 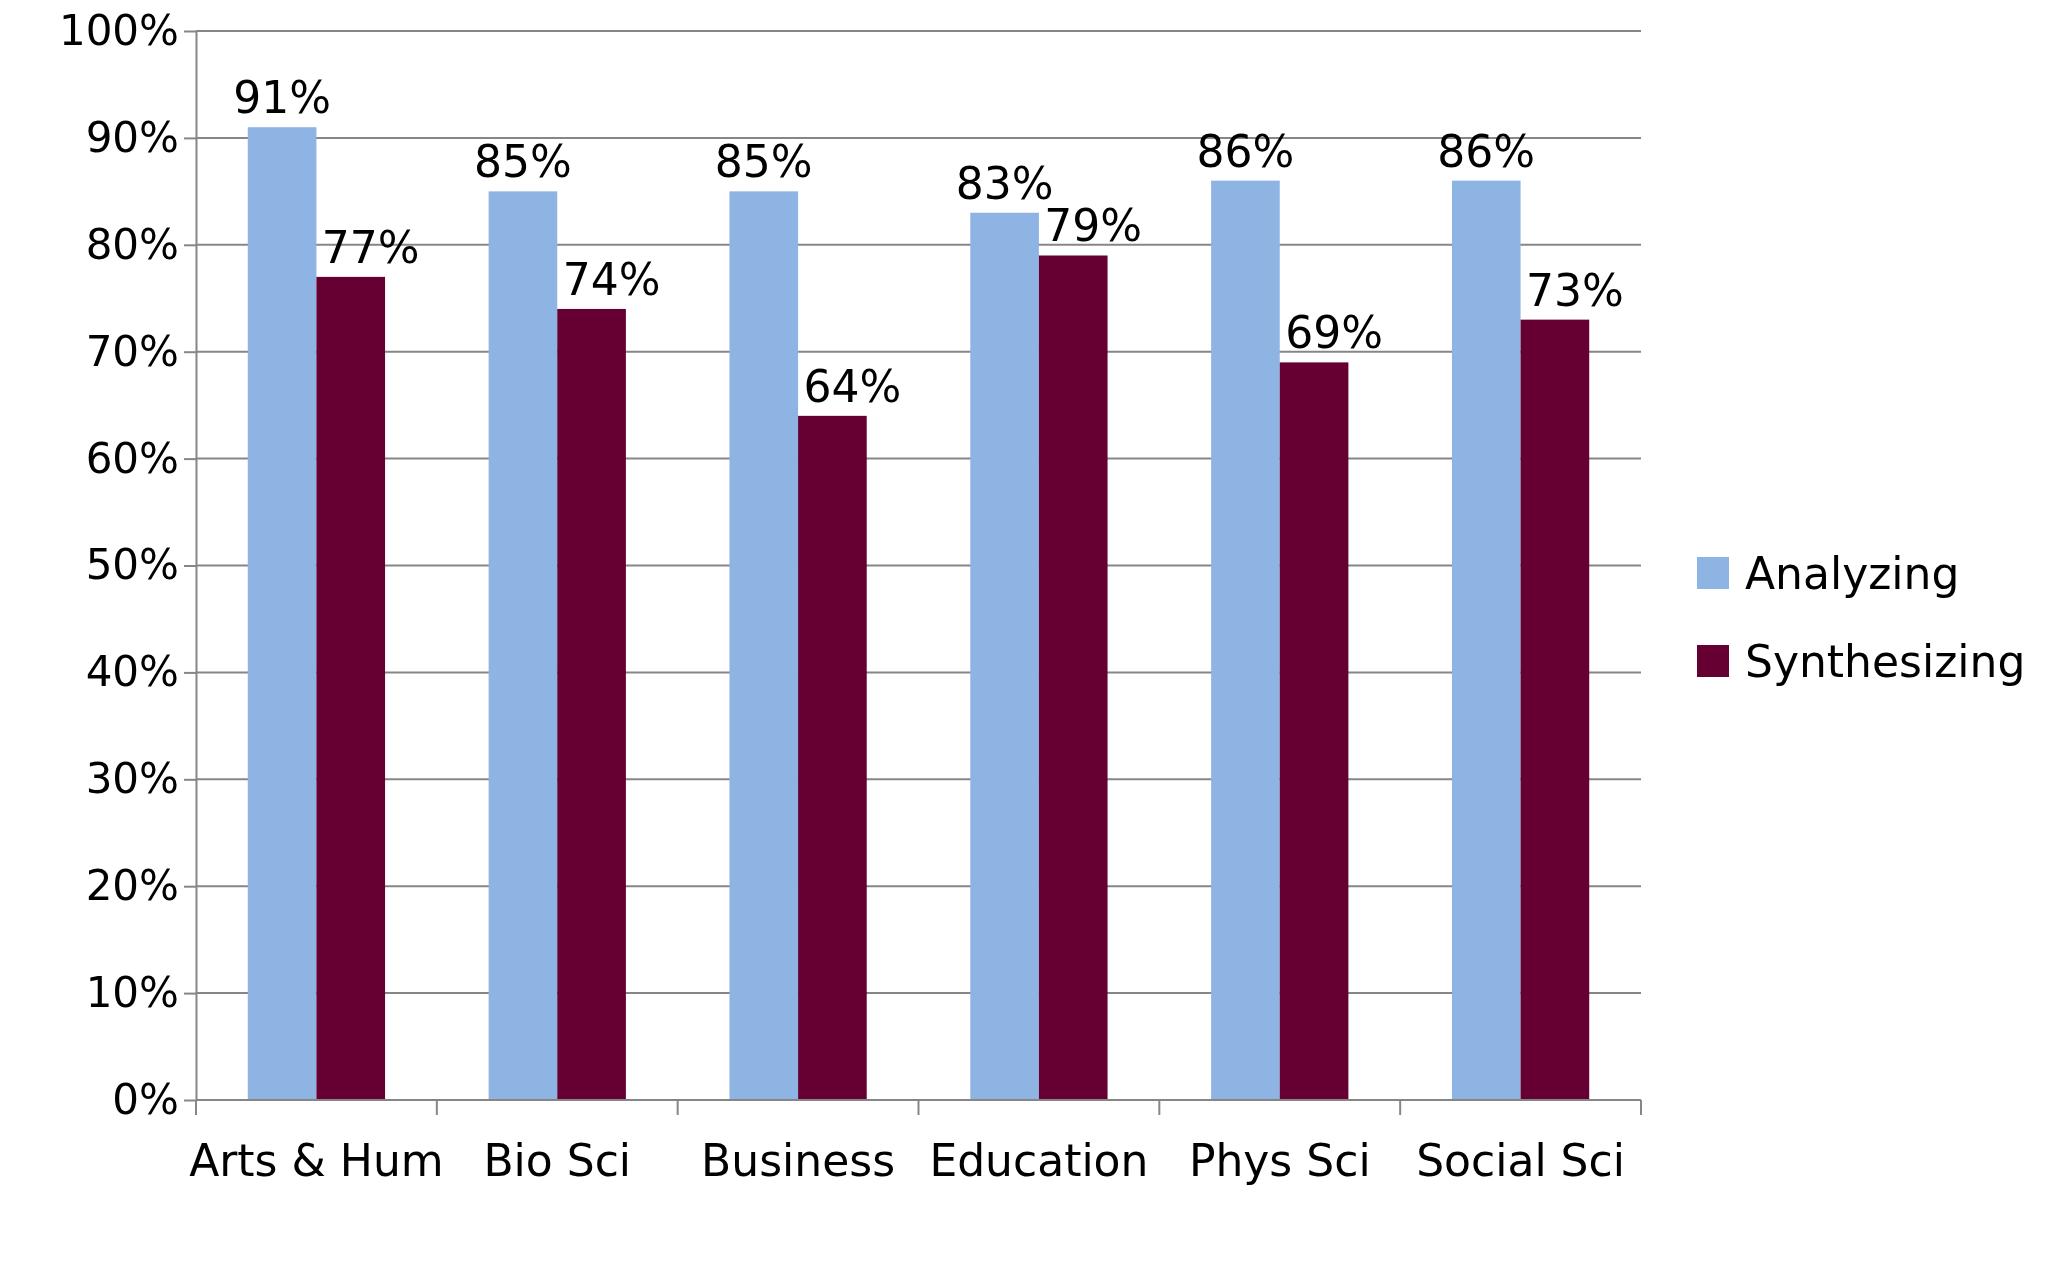 What do you see at coordinates (1334, 333) in the screenshot?
I see `data-label: 69%` at bounding box center [1334, 333].